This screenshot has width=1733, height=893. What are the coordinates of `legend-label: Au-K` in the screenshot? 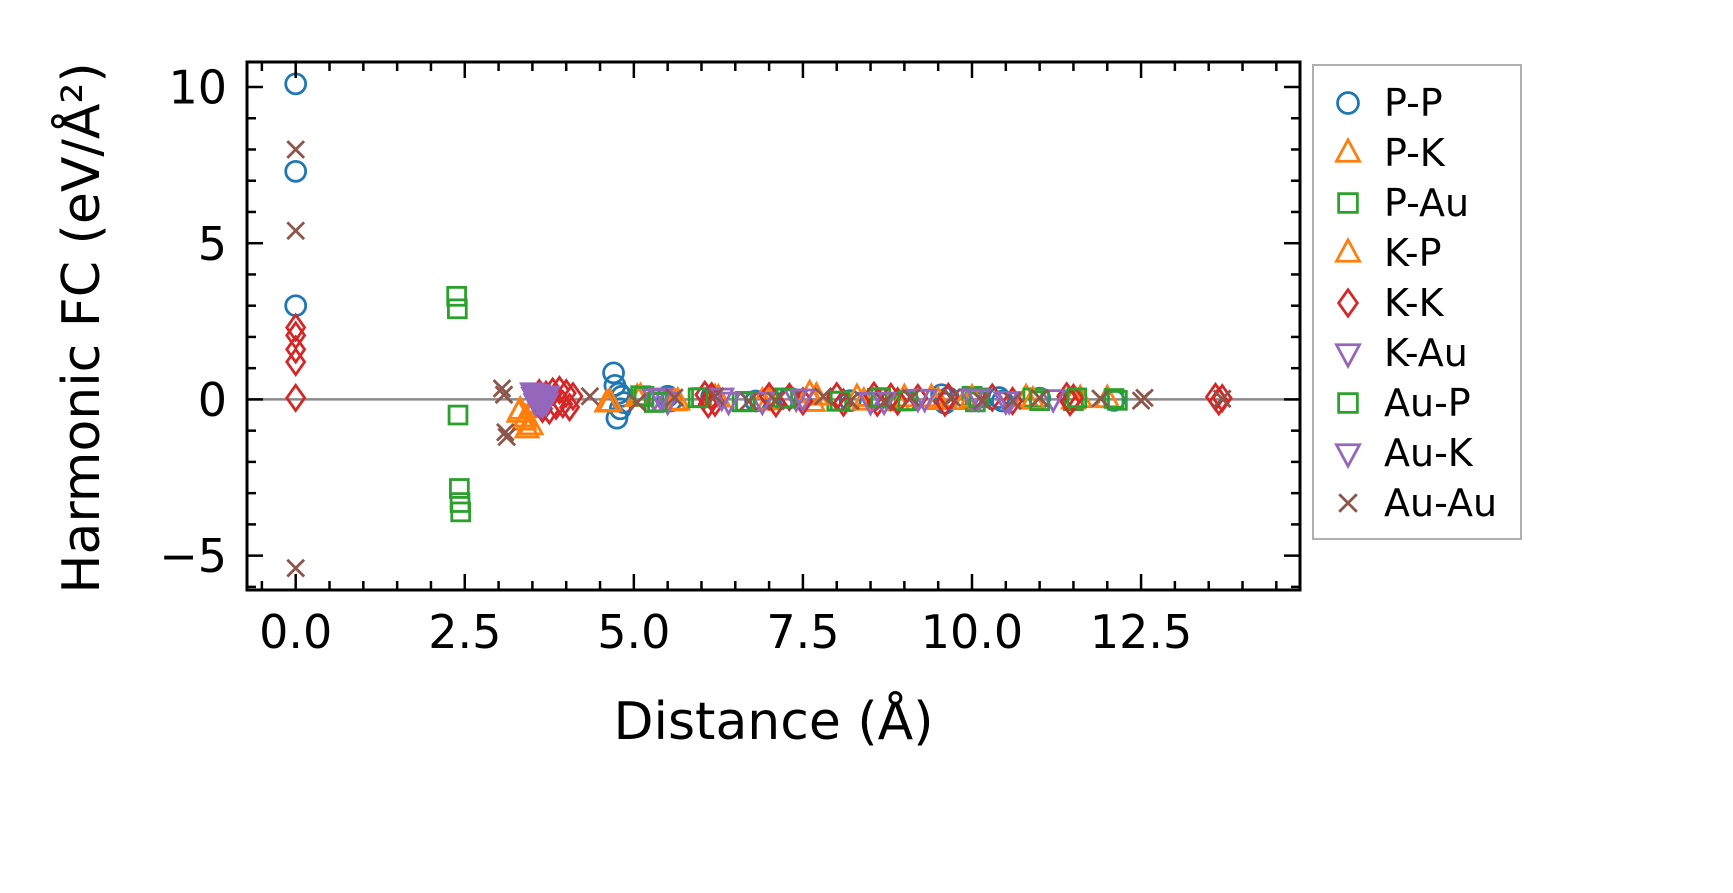 It's located at (1428, 453).